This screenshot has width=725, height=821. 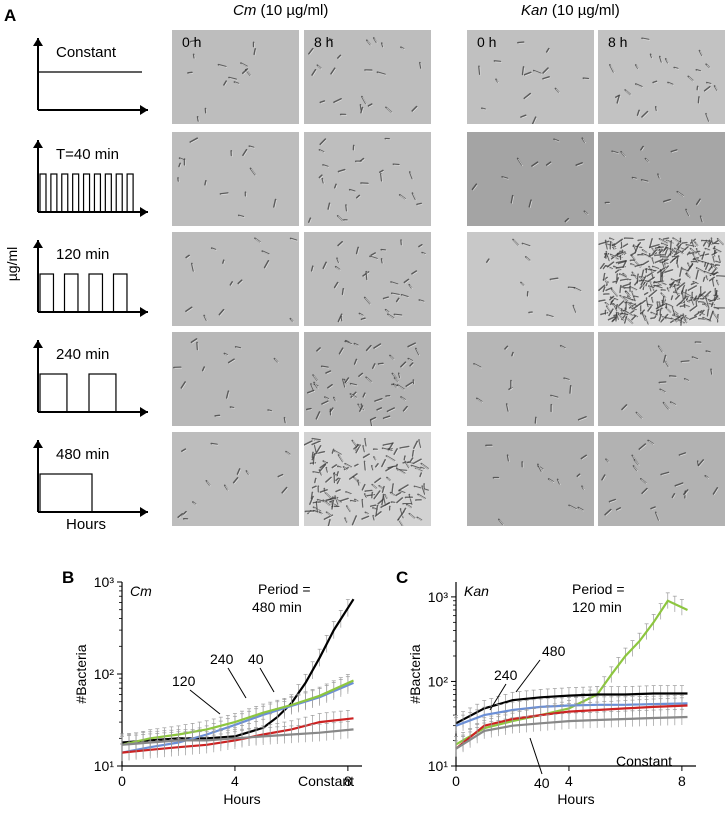 I want to click on schedule-x-label: Hours, so click(x=86, y=524).